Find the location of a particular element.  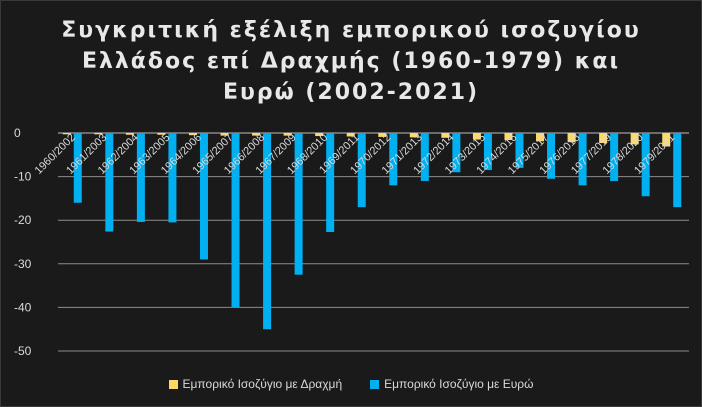

legend-item-euro: Εμπορικό Ισοζύγιο με Ευρώ is located at coordinates (451, 384).